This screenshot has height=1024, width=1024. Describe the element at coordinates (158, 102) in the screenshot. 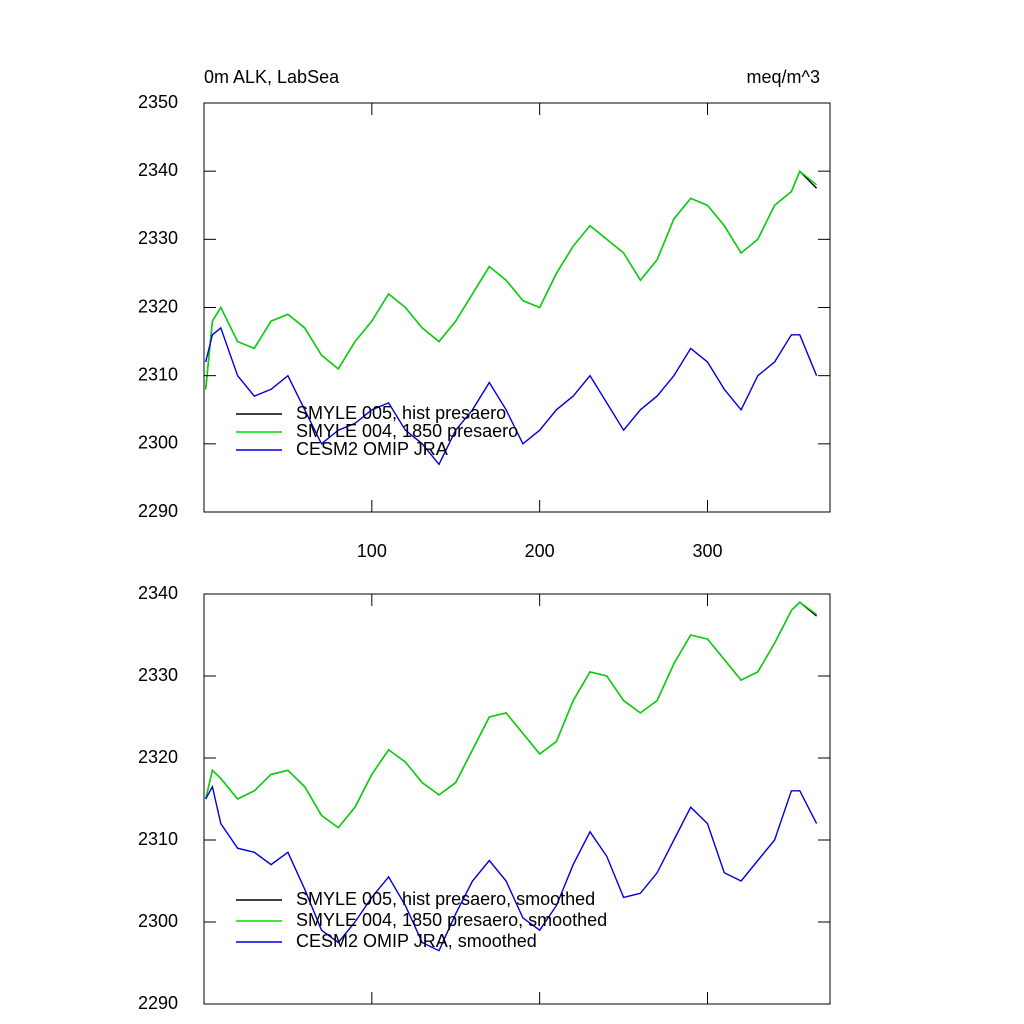

I see `y-tick-label: 2350` at that location.